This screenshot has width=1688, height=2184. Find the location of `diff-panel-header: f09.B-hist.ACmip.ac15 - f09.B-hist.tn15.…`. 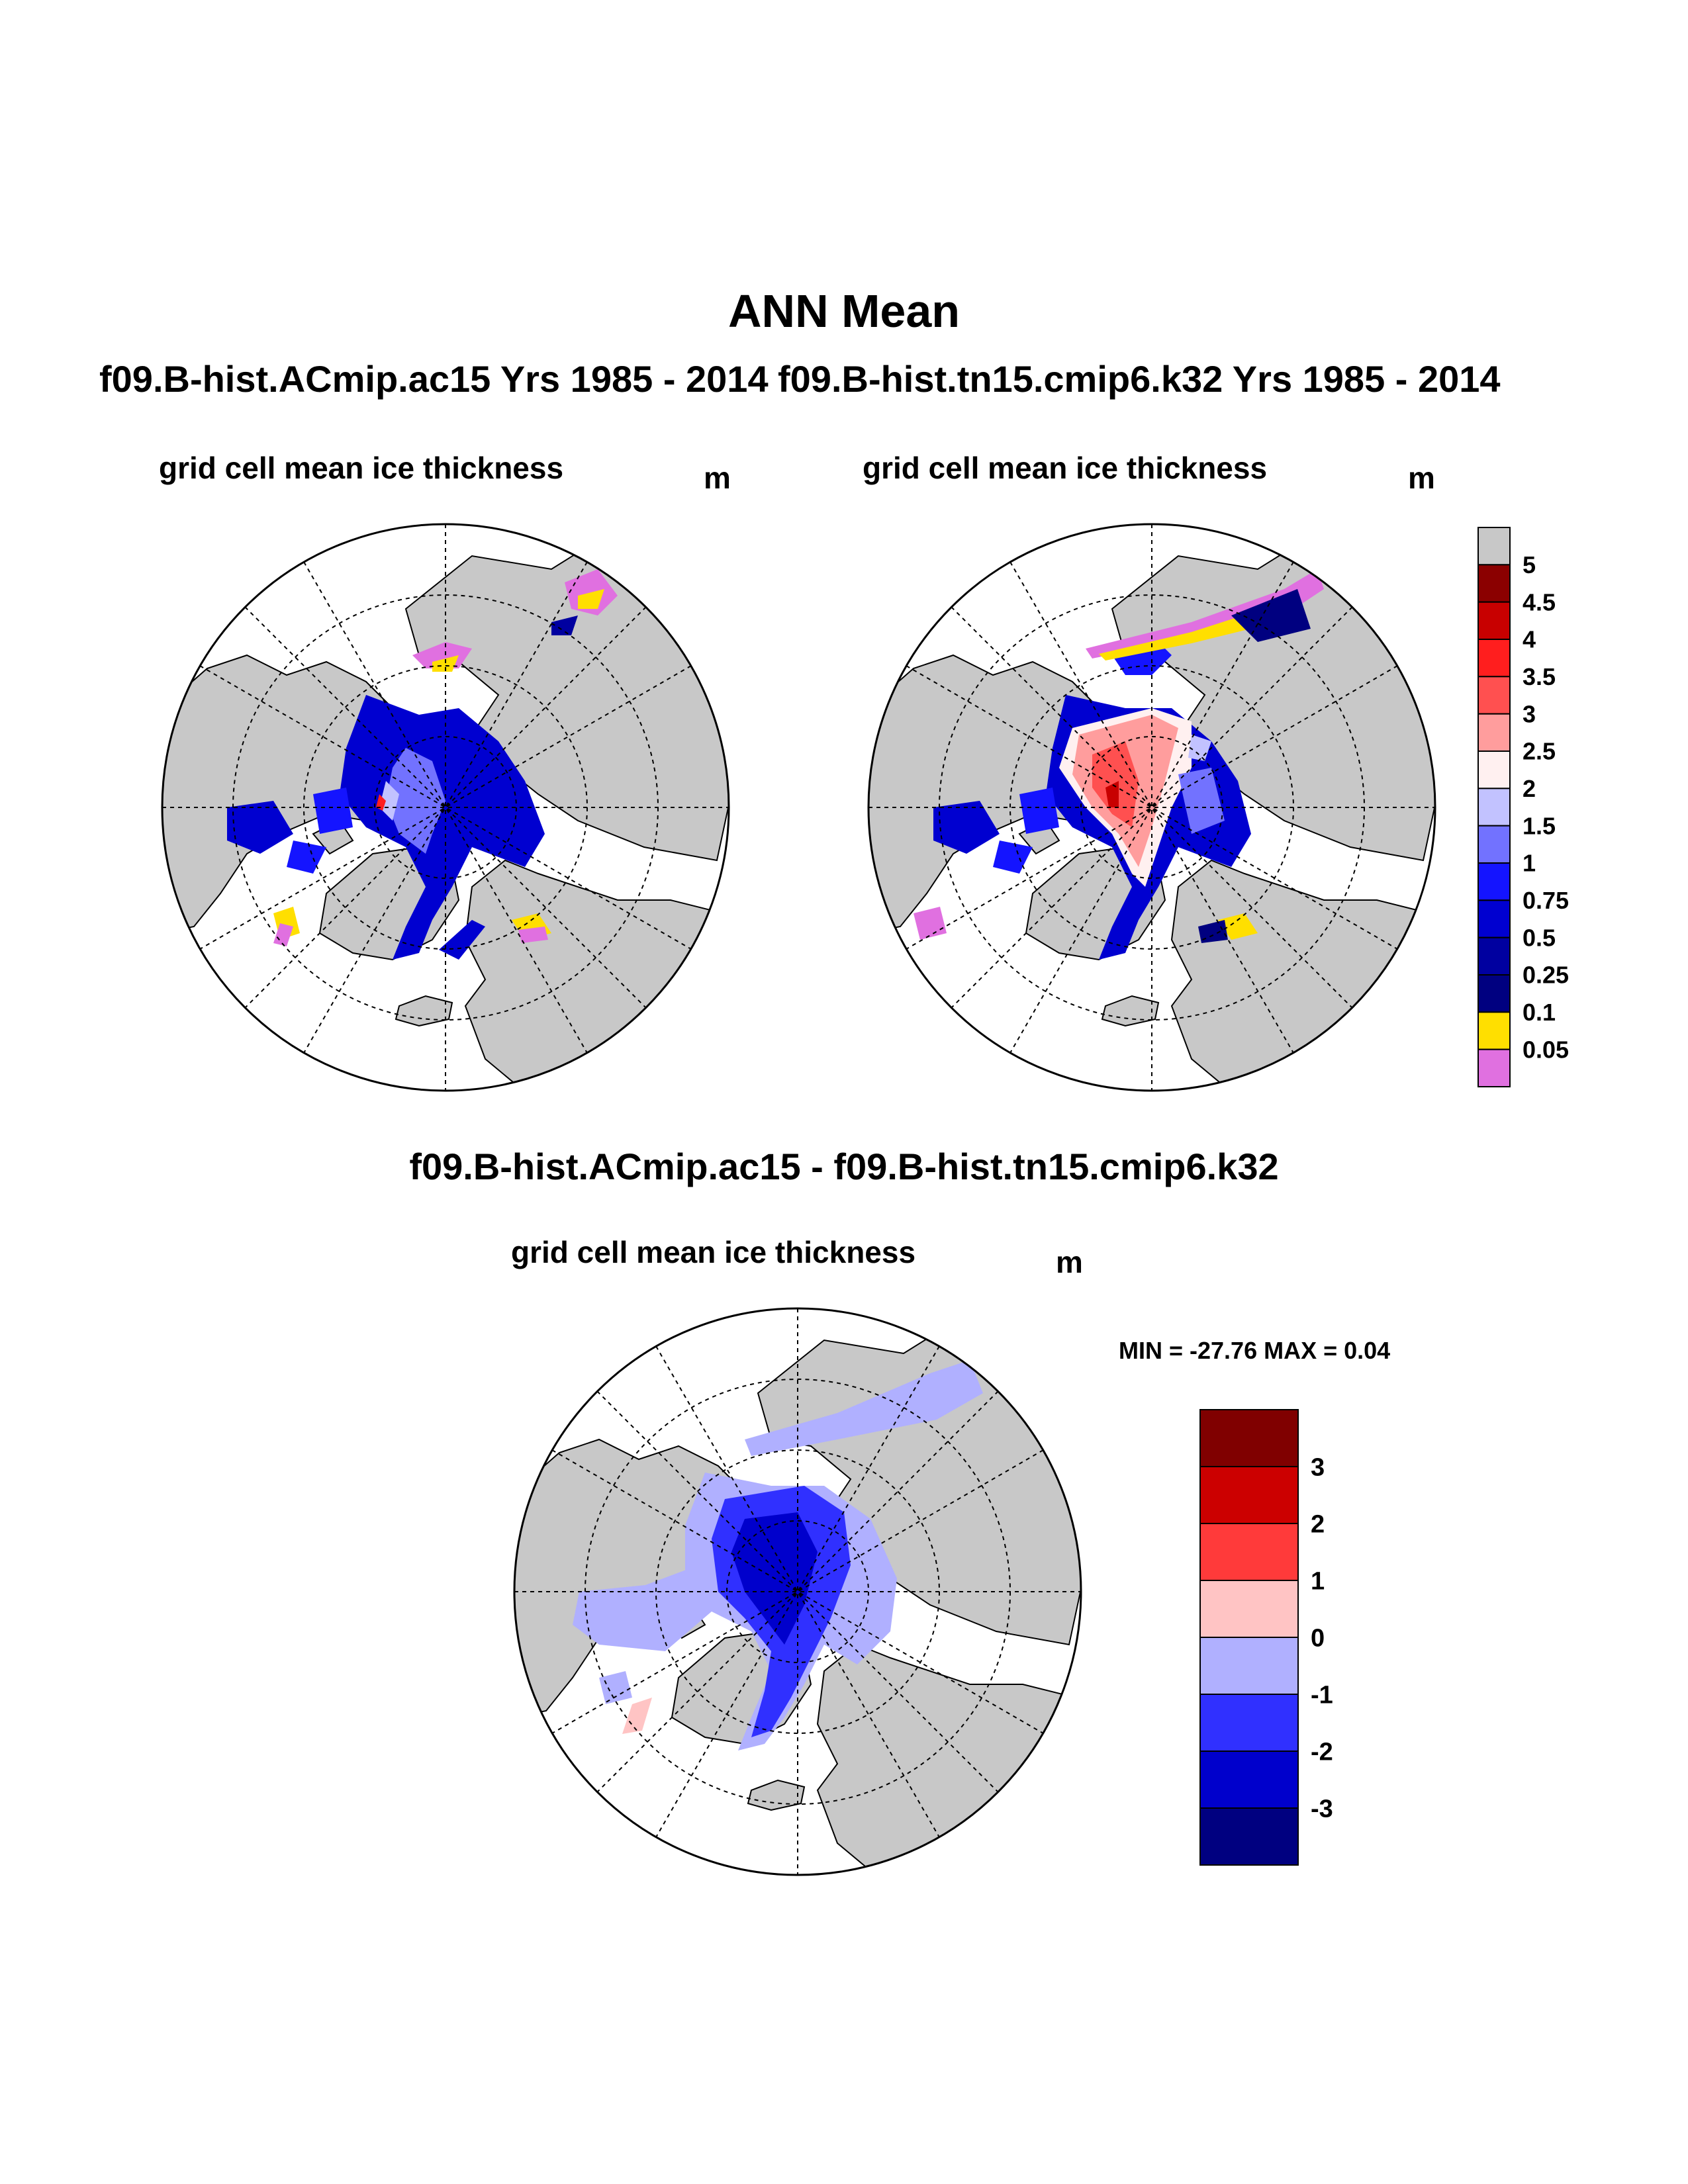

diff-panel-header: f09.B-hist.ACmip.ac15 - f09.B-hist.tn15.… is located at coordinates (844, 1166).